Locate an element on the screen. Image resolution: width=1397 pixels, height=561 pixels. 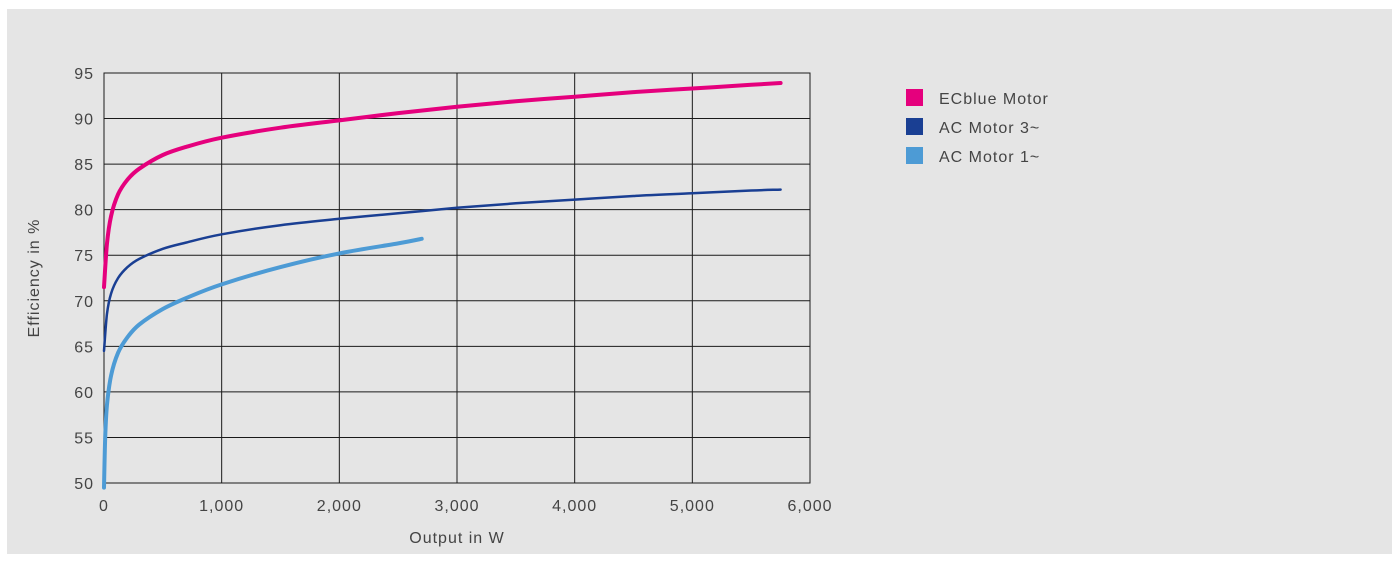
legend-label: AC Motor 3~ is located at coordinates (989, 128).